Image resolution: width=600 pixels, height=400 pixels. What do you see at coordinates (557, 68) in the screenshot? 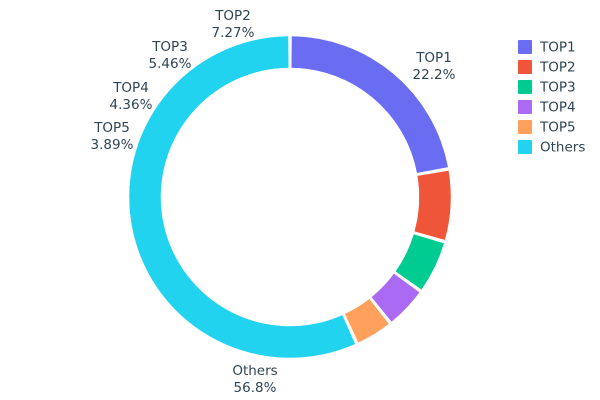
I see `legend-item-label: TOP2` at bounding box center [557, 68].